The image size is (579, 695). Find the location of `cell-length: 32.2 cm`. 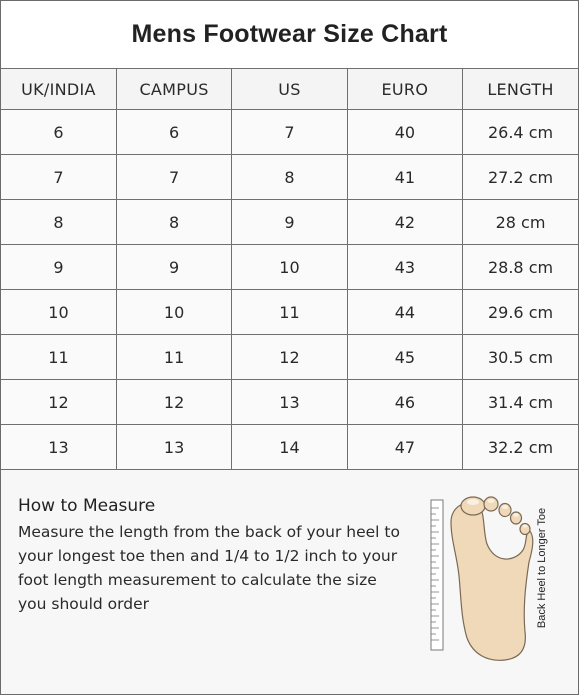

cell-length: 32.2 cm is located at coordinates (520, 447).